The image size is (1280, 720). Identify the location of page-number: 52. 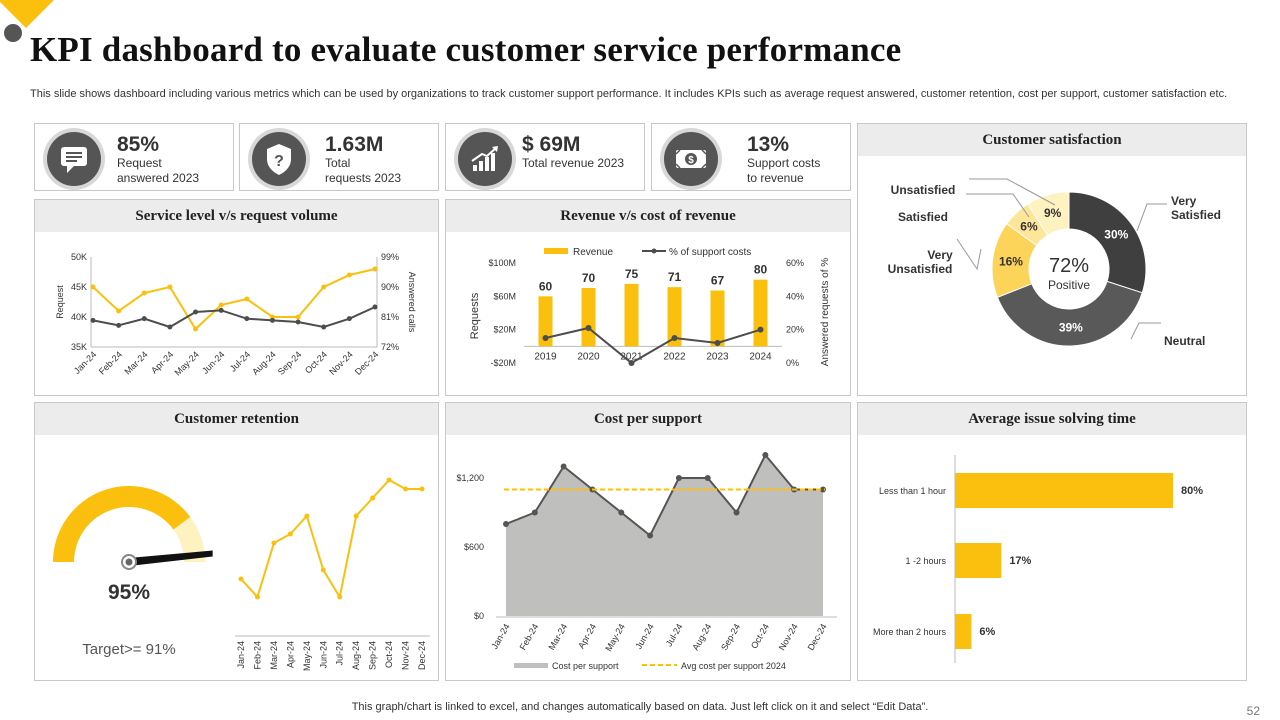
(1253, 711).